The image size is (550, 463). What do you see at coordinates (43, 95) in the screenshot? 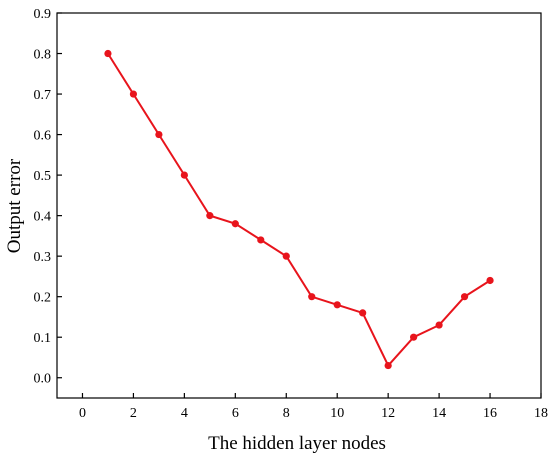
I see `y-tick-label: 0.7` at bounding box center [43, 95].